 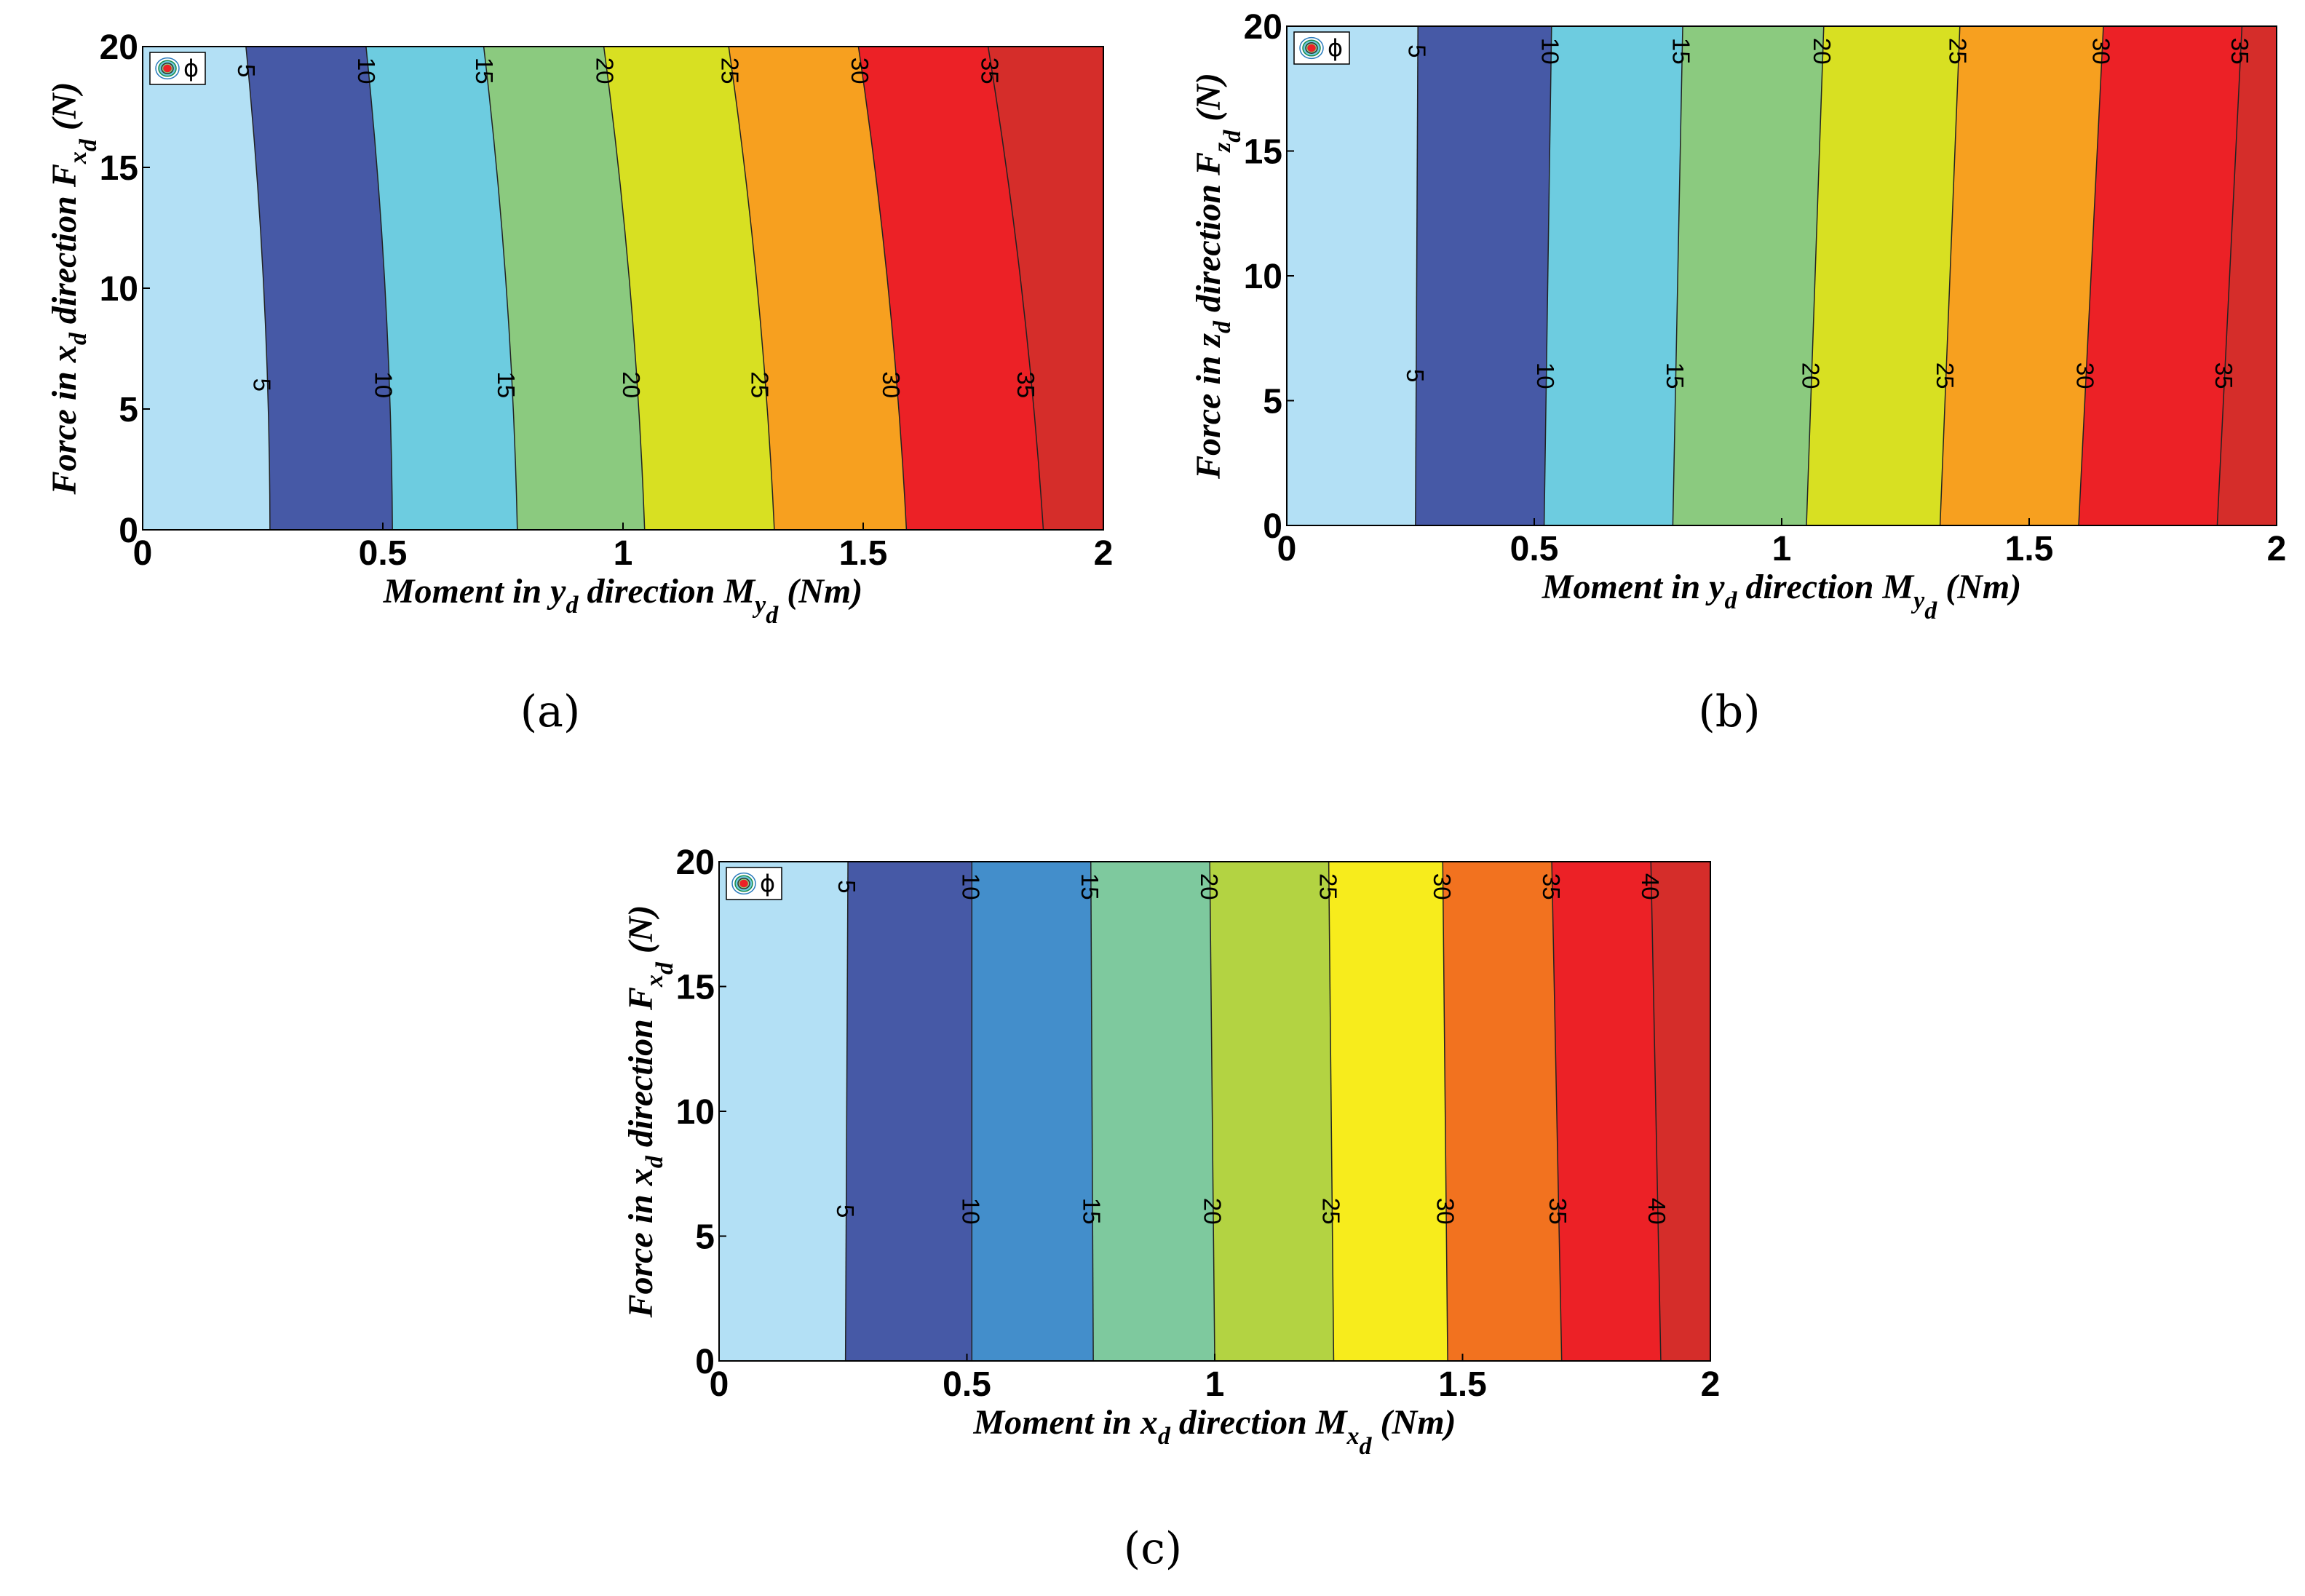 I want to click on x-tick-label: 1, so click(x=1782, y=549).